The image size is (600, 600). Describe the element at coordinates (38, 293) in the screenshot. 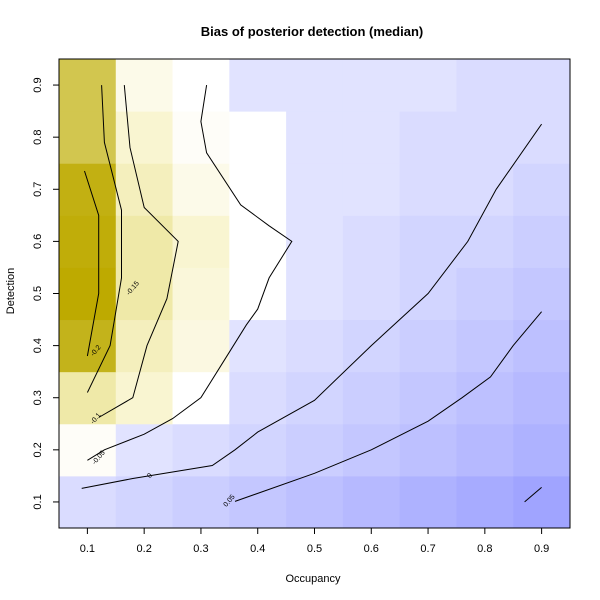

I see `y-tick-label: 0.5` at that location.